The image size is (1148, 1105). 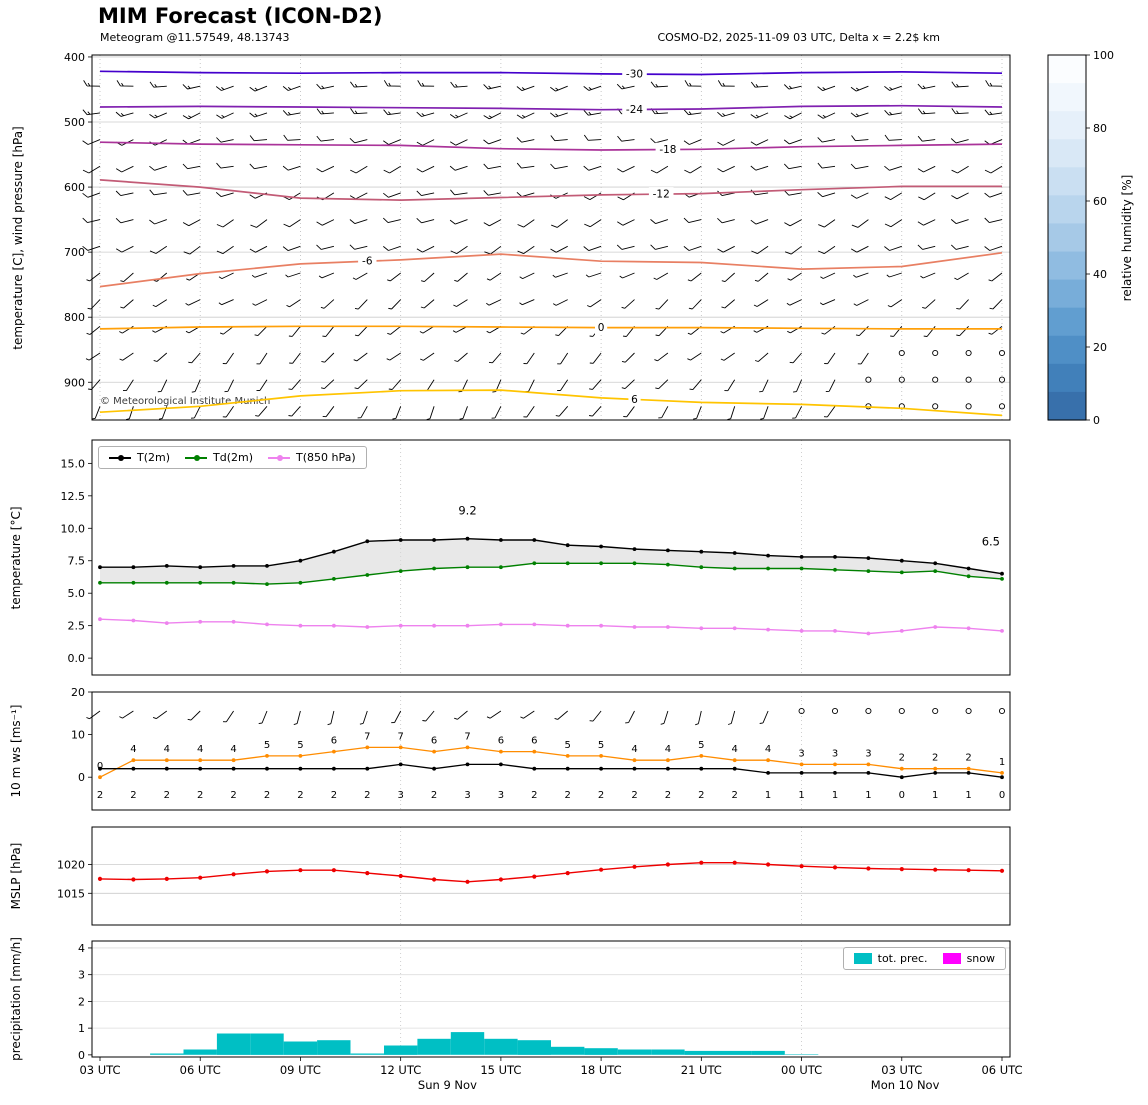 I want to click on legend-item-snow: snow, so click(x=968, y=958).